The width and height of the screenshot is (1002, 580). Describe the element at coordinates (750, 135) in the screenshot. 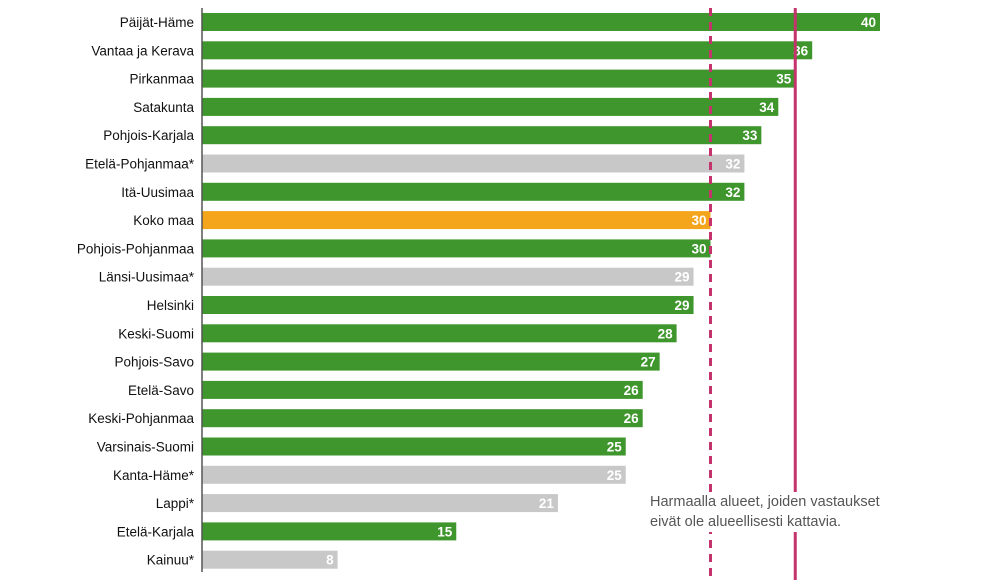

I see `value-label: 33` at that location.